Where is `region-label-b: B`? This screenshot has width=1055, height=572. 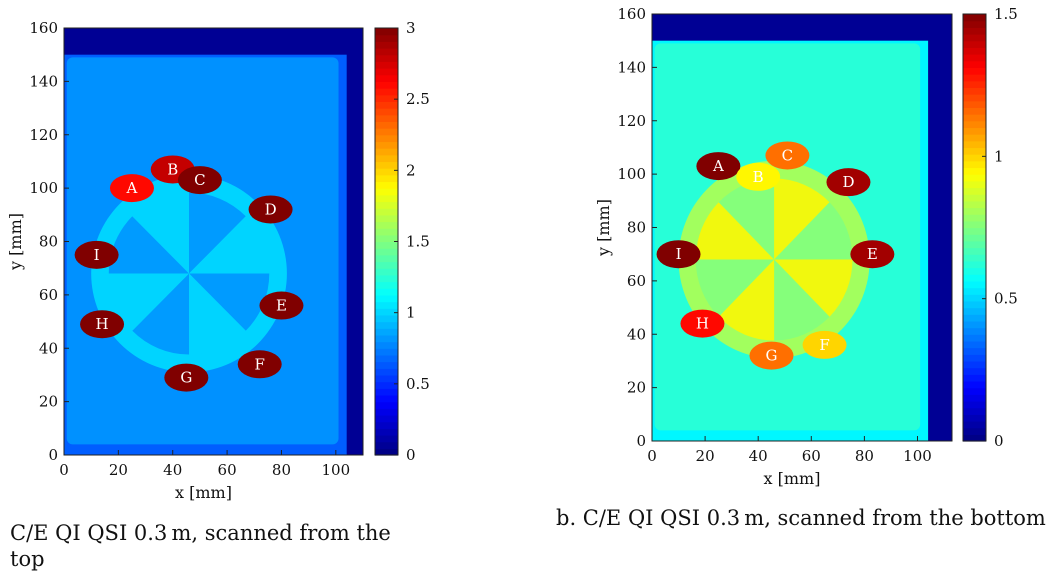 region-label-b: B is located at coordinates (758, 177).